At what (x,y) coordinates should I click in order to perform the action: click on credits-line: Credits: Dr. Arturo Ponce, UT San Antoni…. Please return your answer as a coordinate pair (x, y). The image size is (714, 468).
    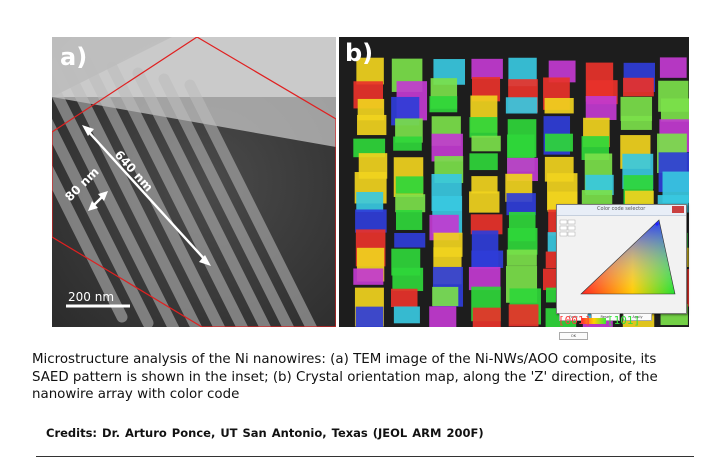
    Looking at the image, I should click on (265, 433).